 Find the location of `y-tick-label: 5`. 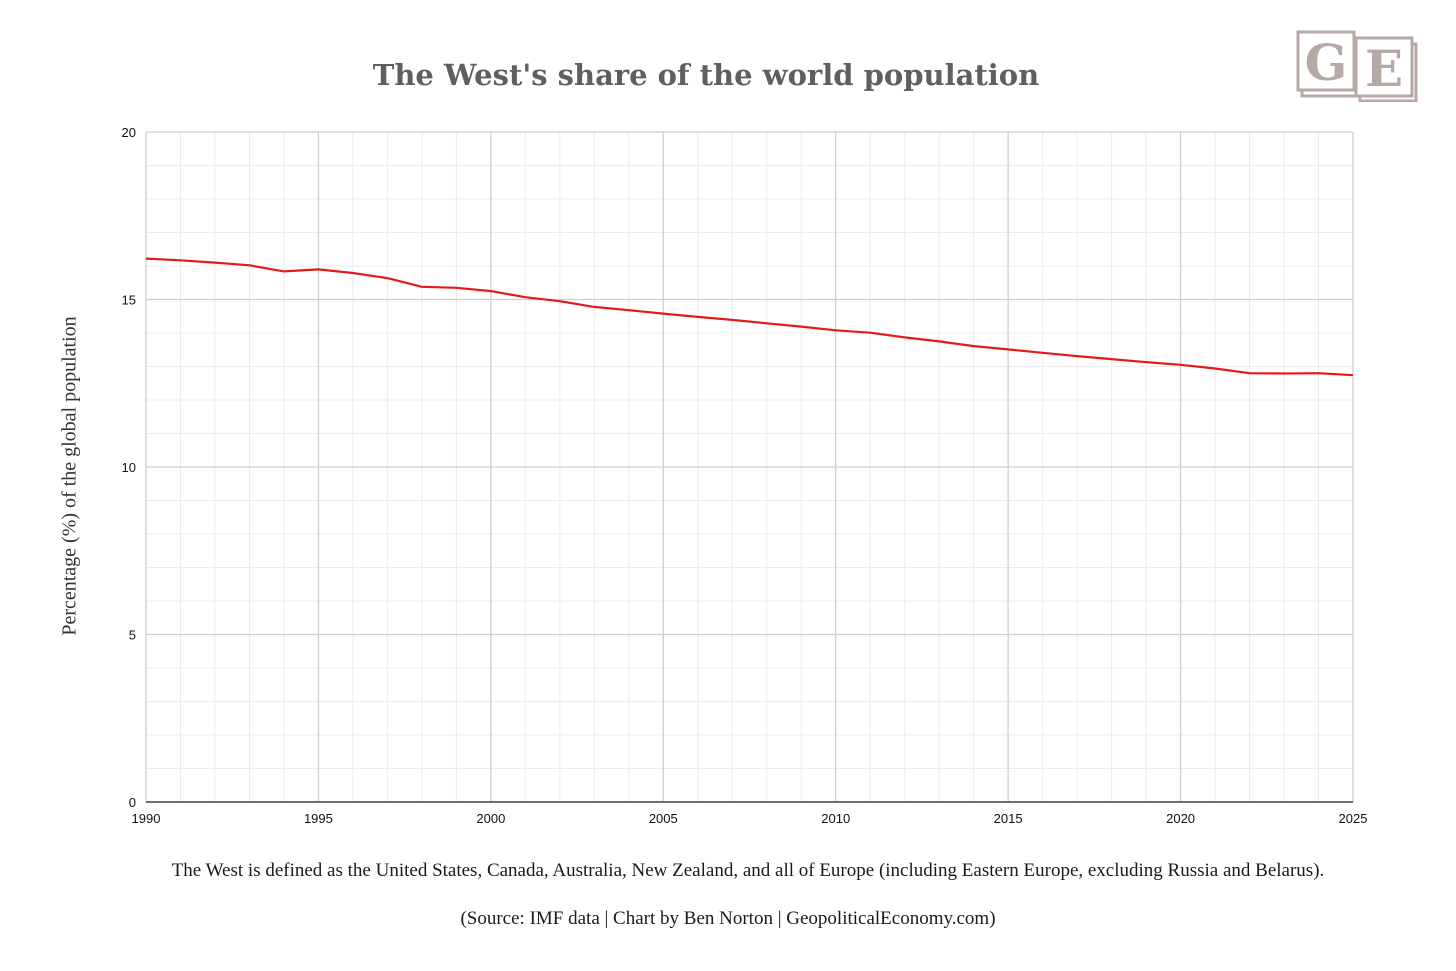

y-tick-label: 5 is located at coordinates (132, 635).